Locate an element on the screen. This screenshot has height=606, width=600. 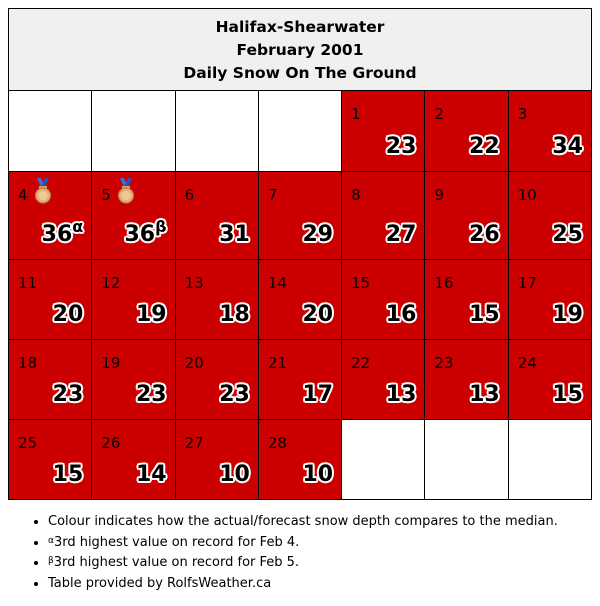
day-number: 27 is located at coordinates (194, 443).